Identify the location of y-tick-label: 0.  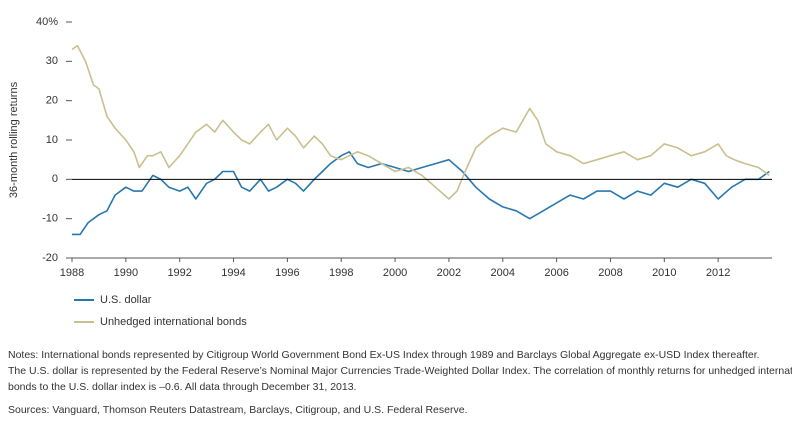
(55, 179).